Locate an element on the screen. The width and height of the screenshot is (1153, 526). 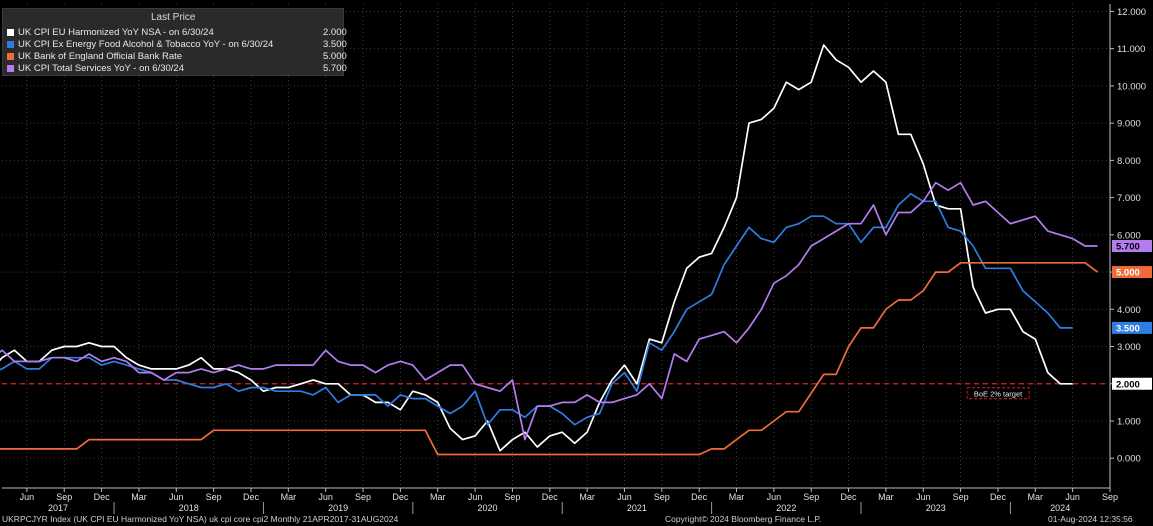
y-tick-label: 4.000 is located at coordinates (1129, 310).